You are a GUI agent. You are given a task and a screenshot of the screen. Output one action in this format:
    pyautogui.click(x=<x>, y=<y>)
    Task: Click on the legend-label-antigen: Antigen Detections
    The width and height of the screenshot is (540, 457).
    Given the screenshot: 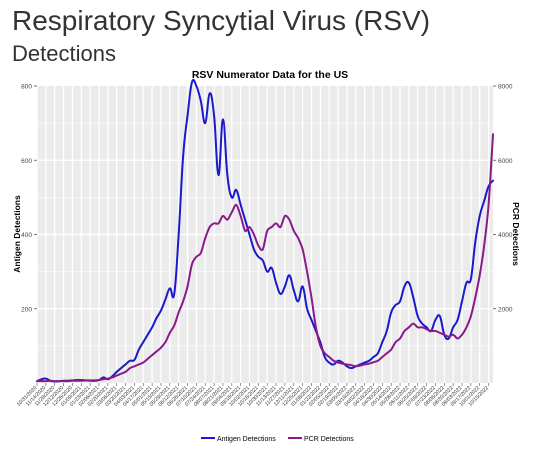 What is the action you would take?
    pyautogui.click(x=246, y=439)
    